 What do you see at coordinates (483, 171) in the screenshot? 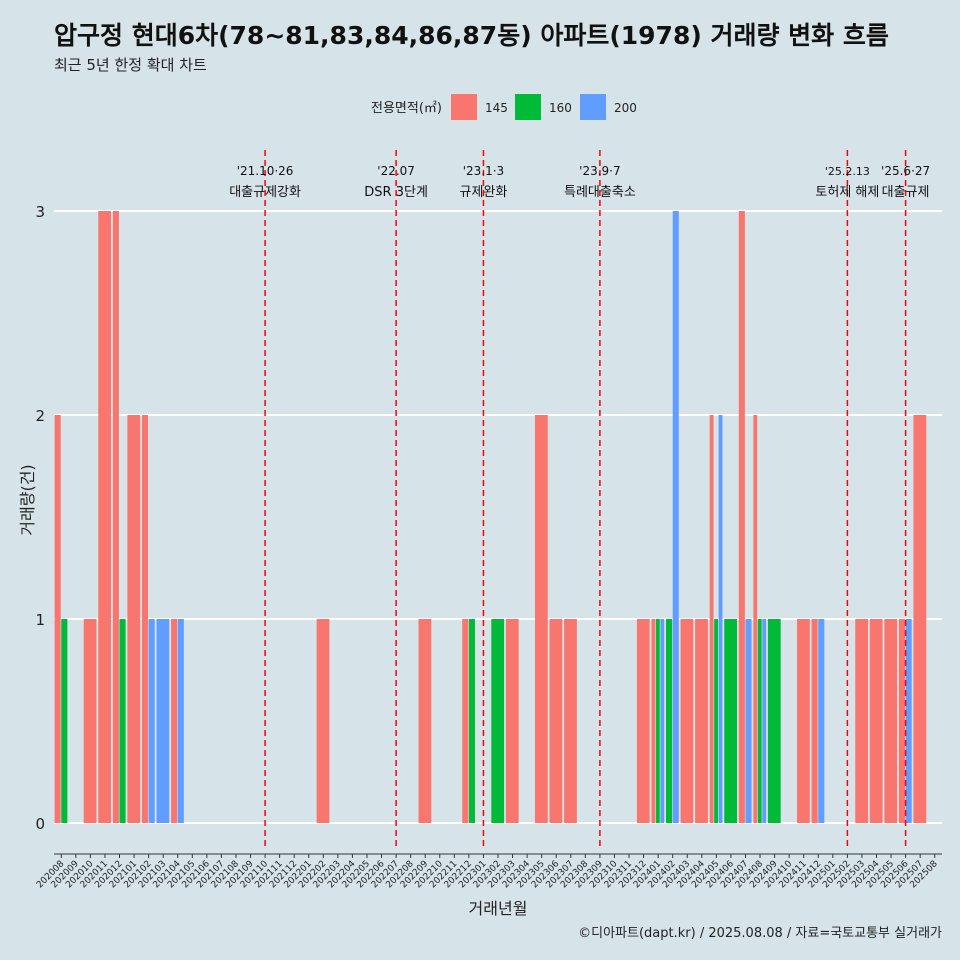
I see `event-date-label: '23.1·3` at bounding box center [483, 171].